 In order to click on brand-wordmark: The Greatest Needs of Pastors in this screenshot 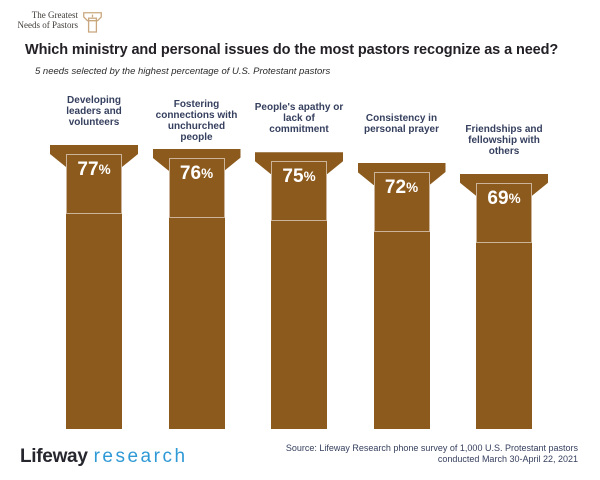, I will do `click(43, 20)`.